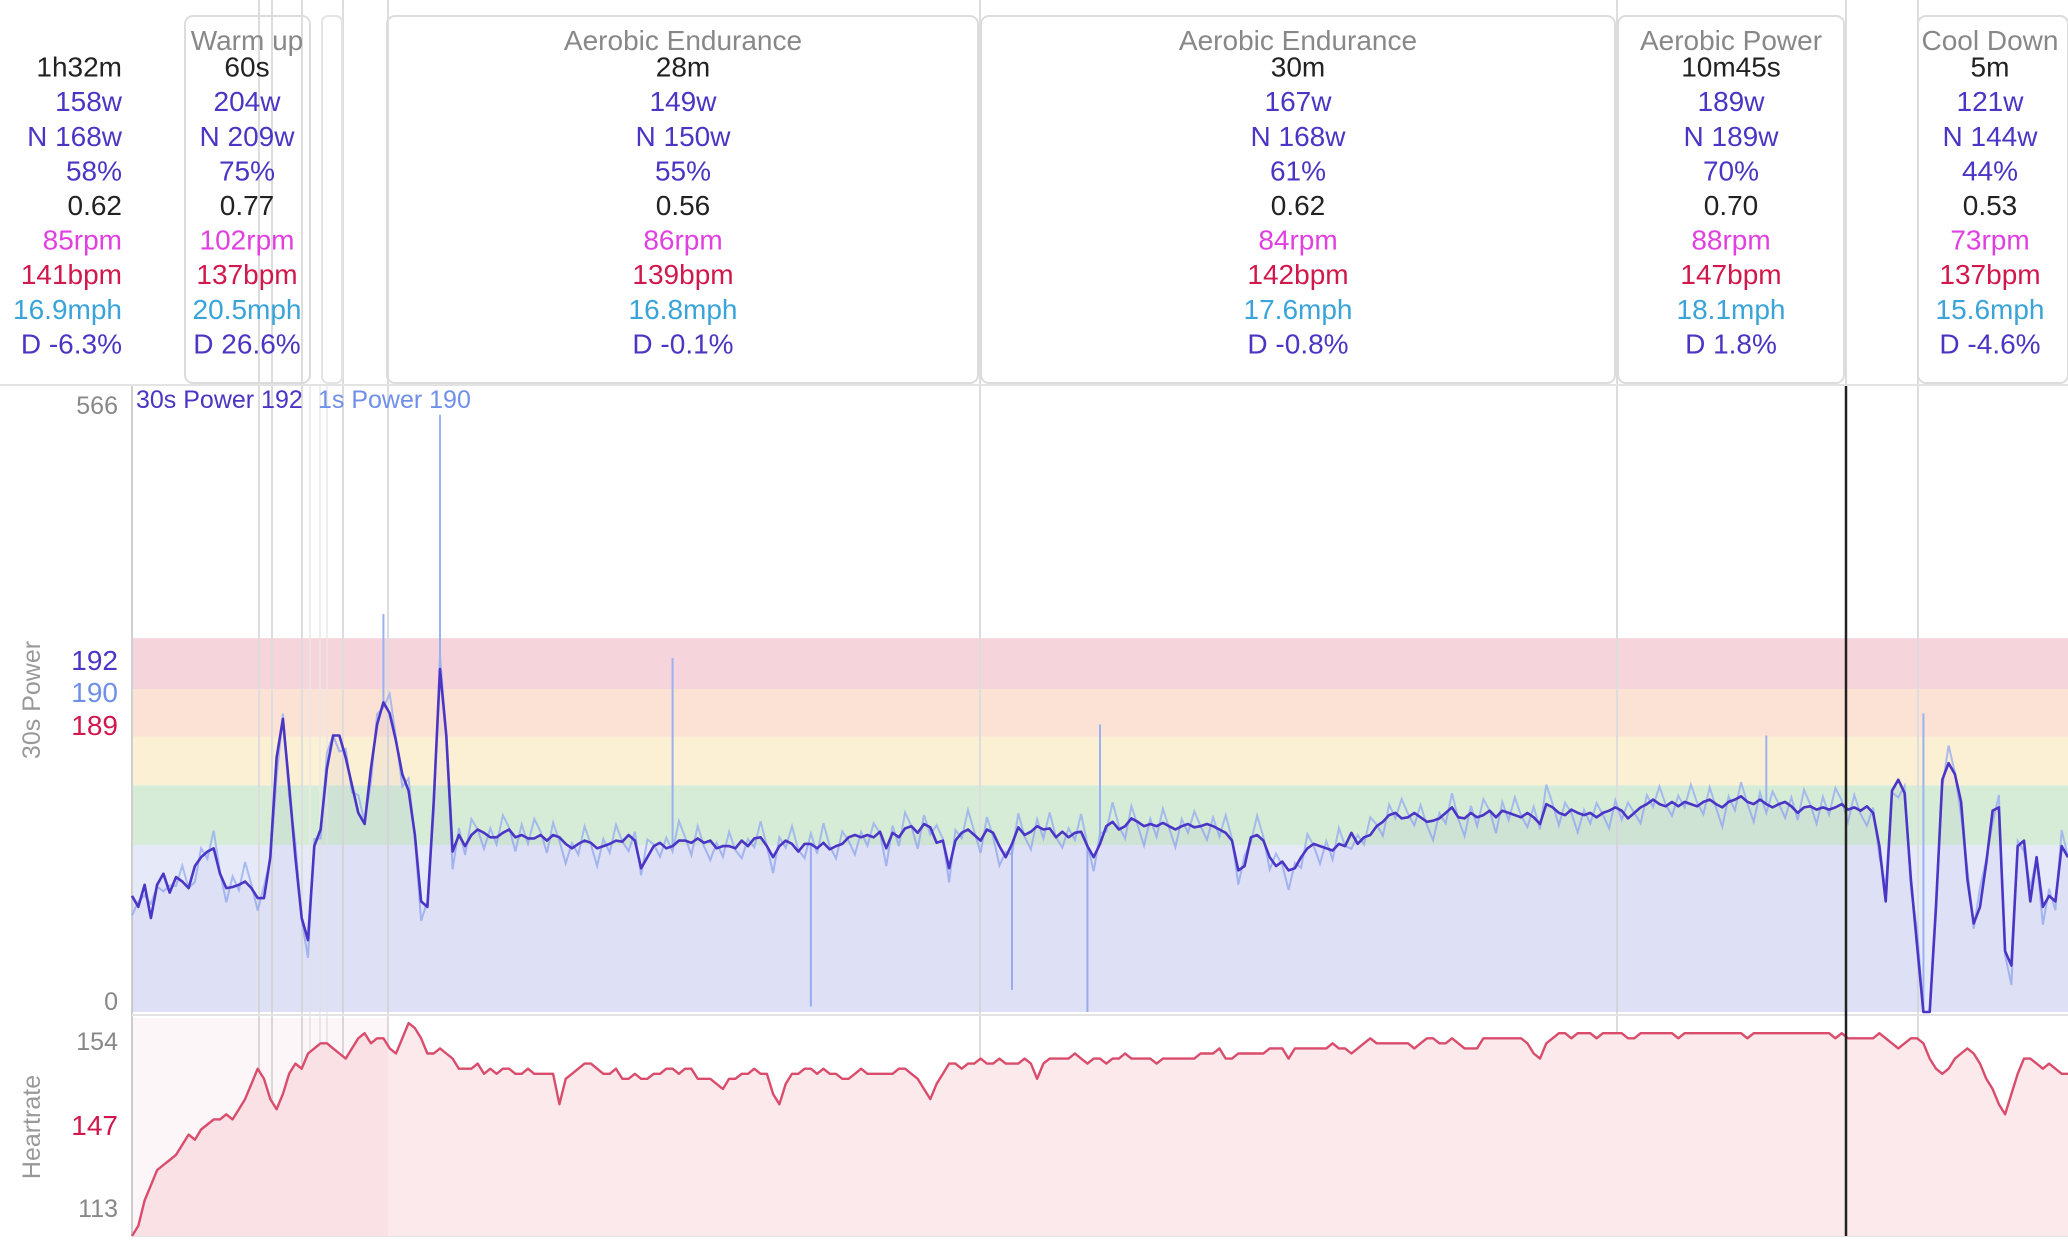 Image resolution: width=2068 pixels, height=1240 pixels. Describe the element at coordinates (97, 1042) in the screenshot. I see `heartrate-tick-max: 154` at that location.